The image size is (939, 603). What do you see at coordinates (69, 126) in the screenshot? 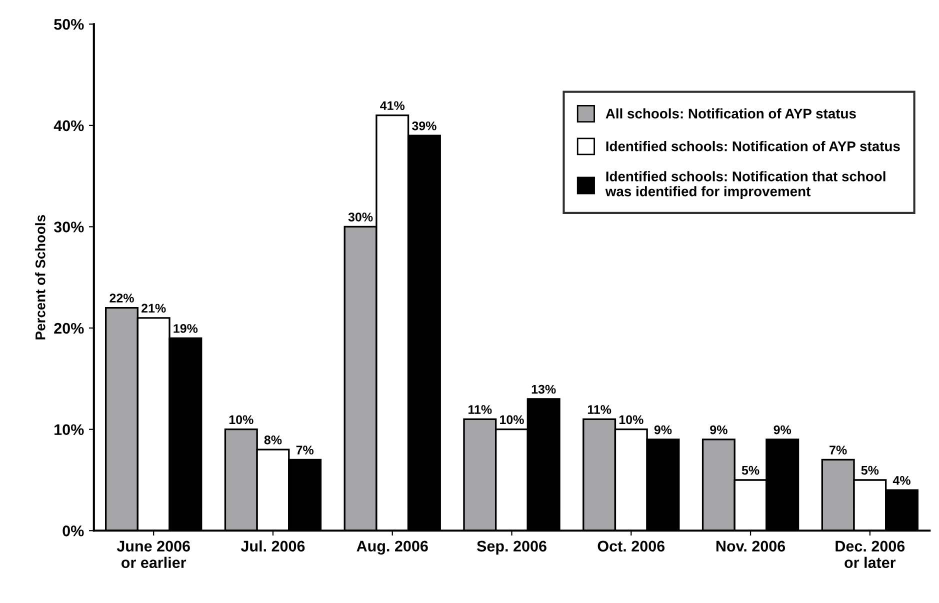
I see `y-tick-label: 40%` at bounding box center [69, 126].